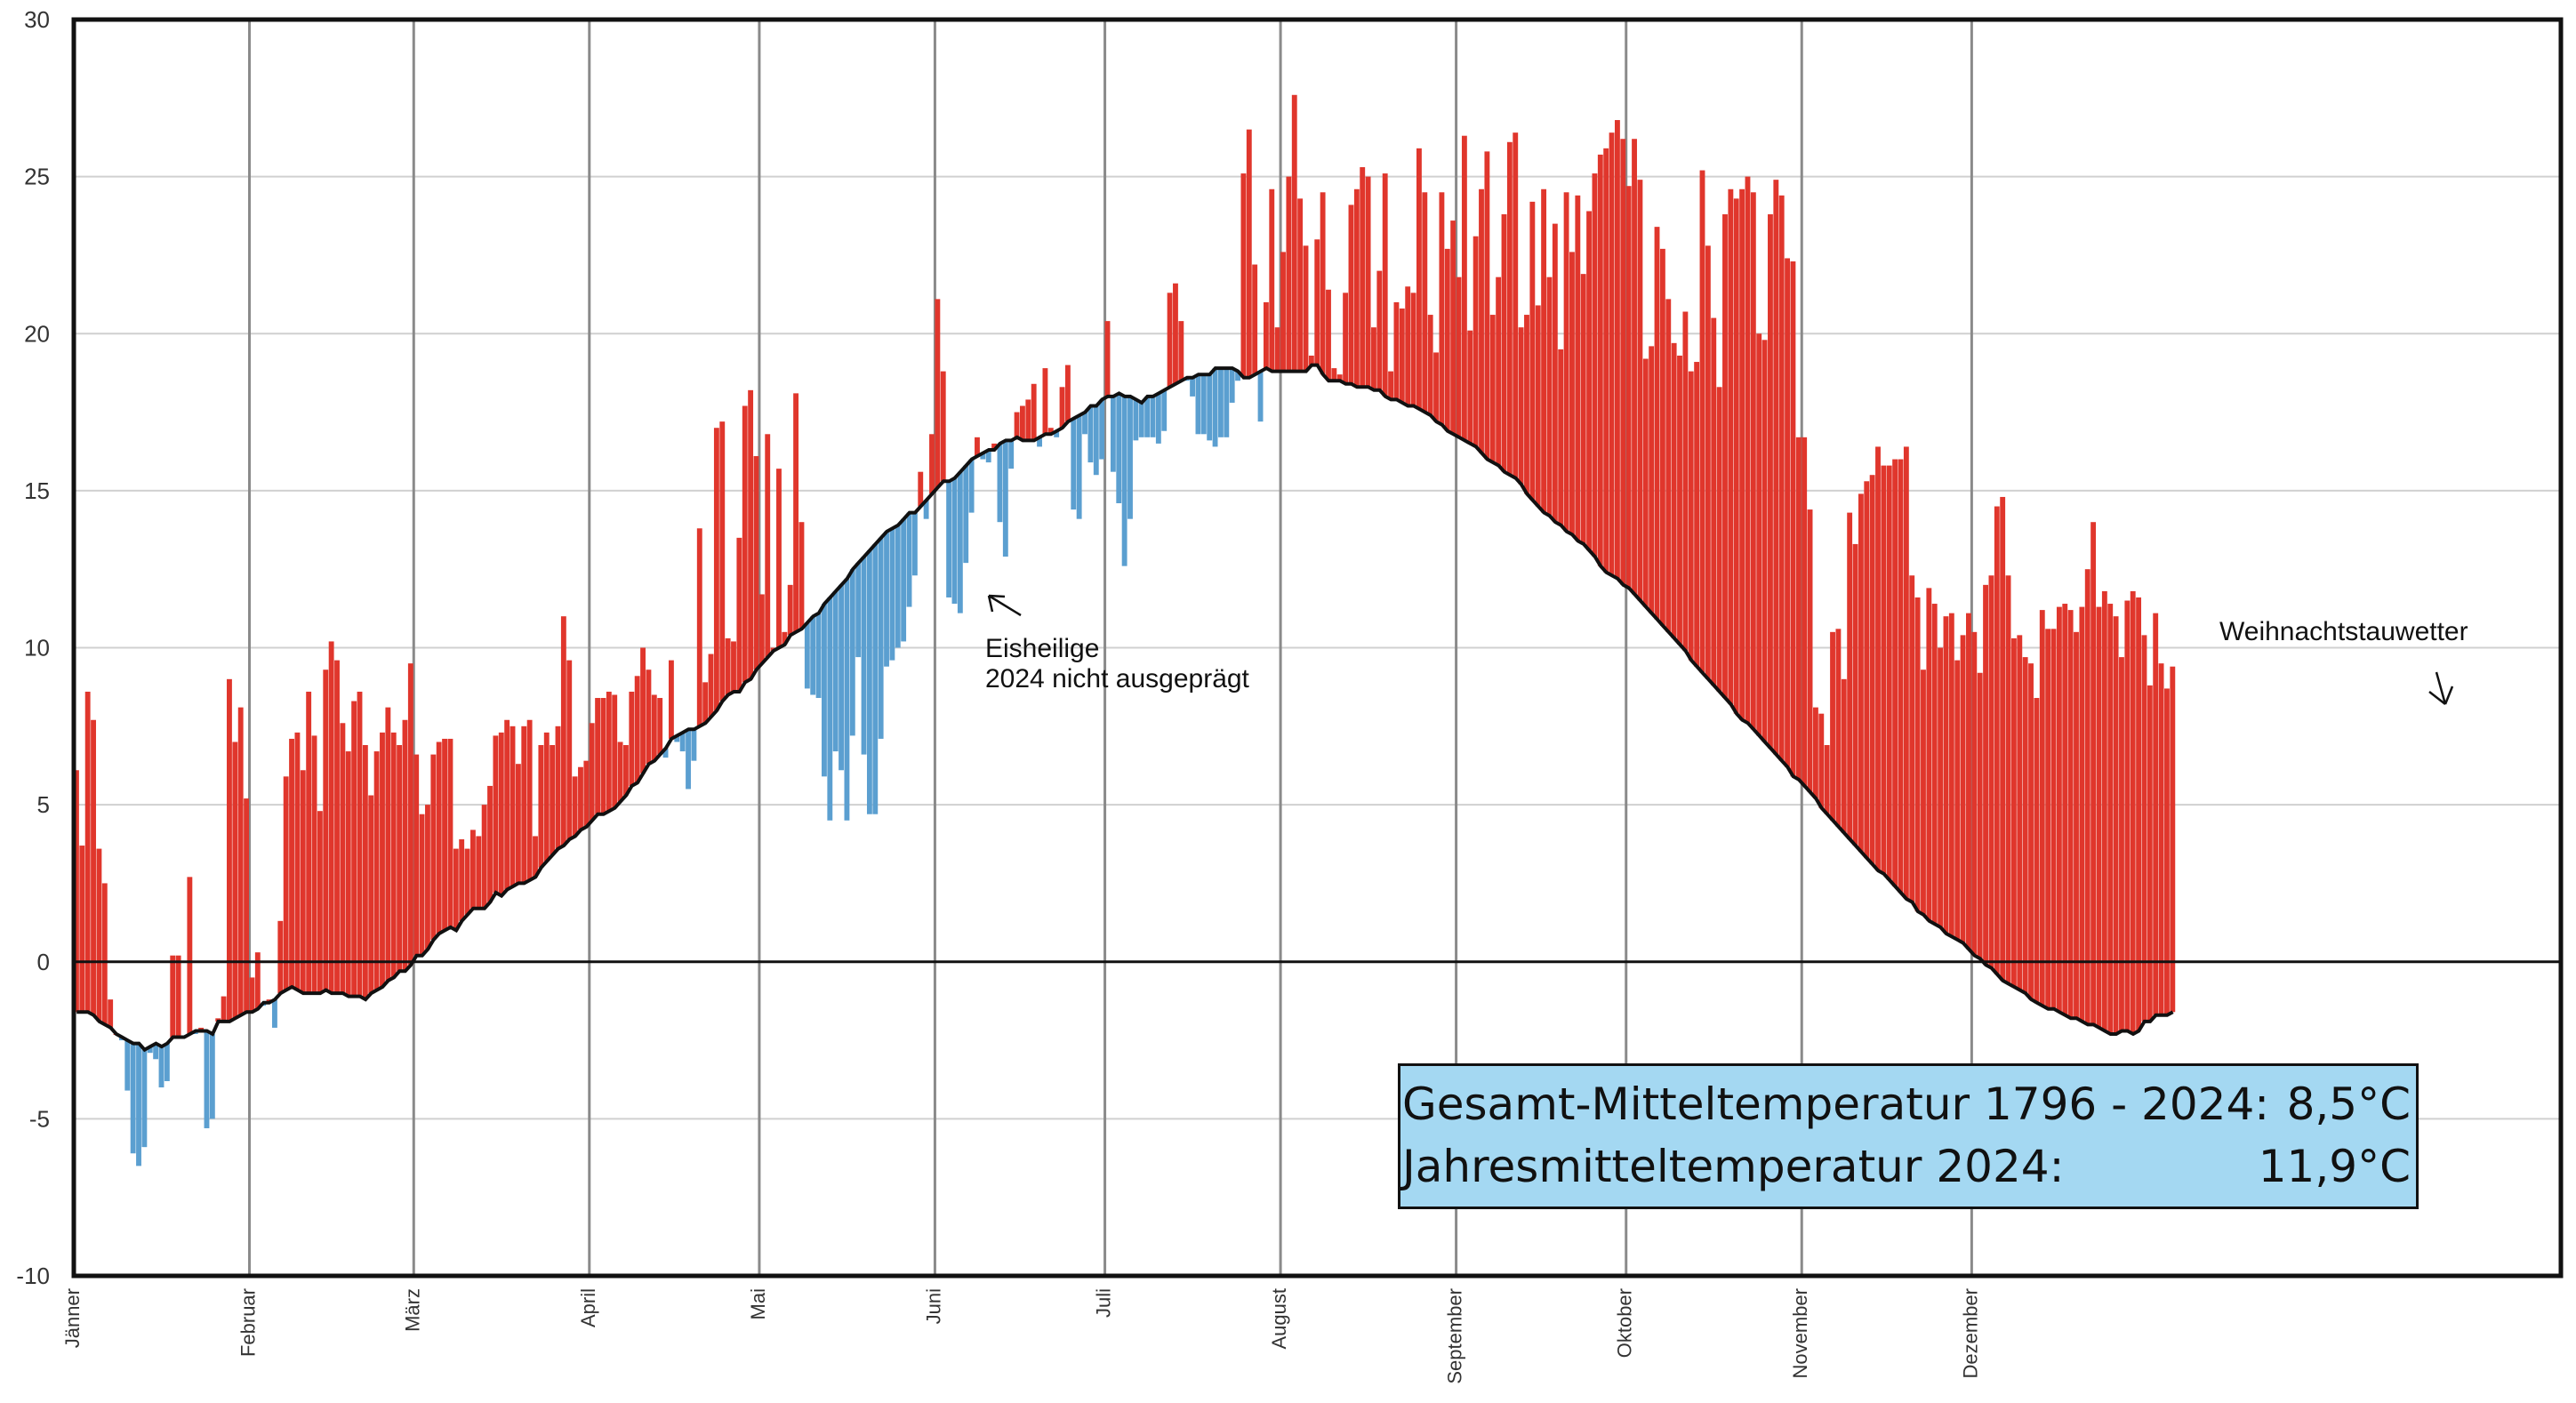  What do you see at coordinates (2348, 1104) in the screenshot?
I see `info-value: 8,5°C` at bounding box center [2348, 1104].